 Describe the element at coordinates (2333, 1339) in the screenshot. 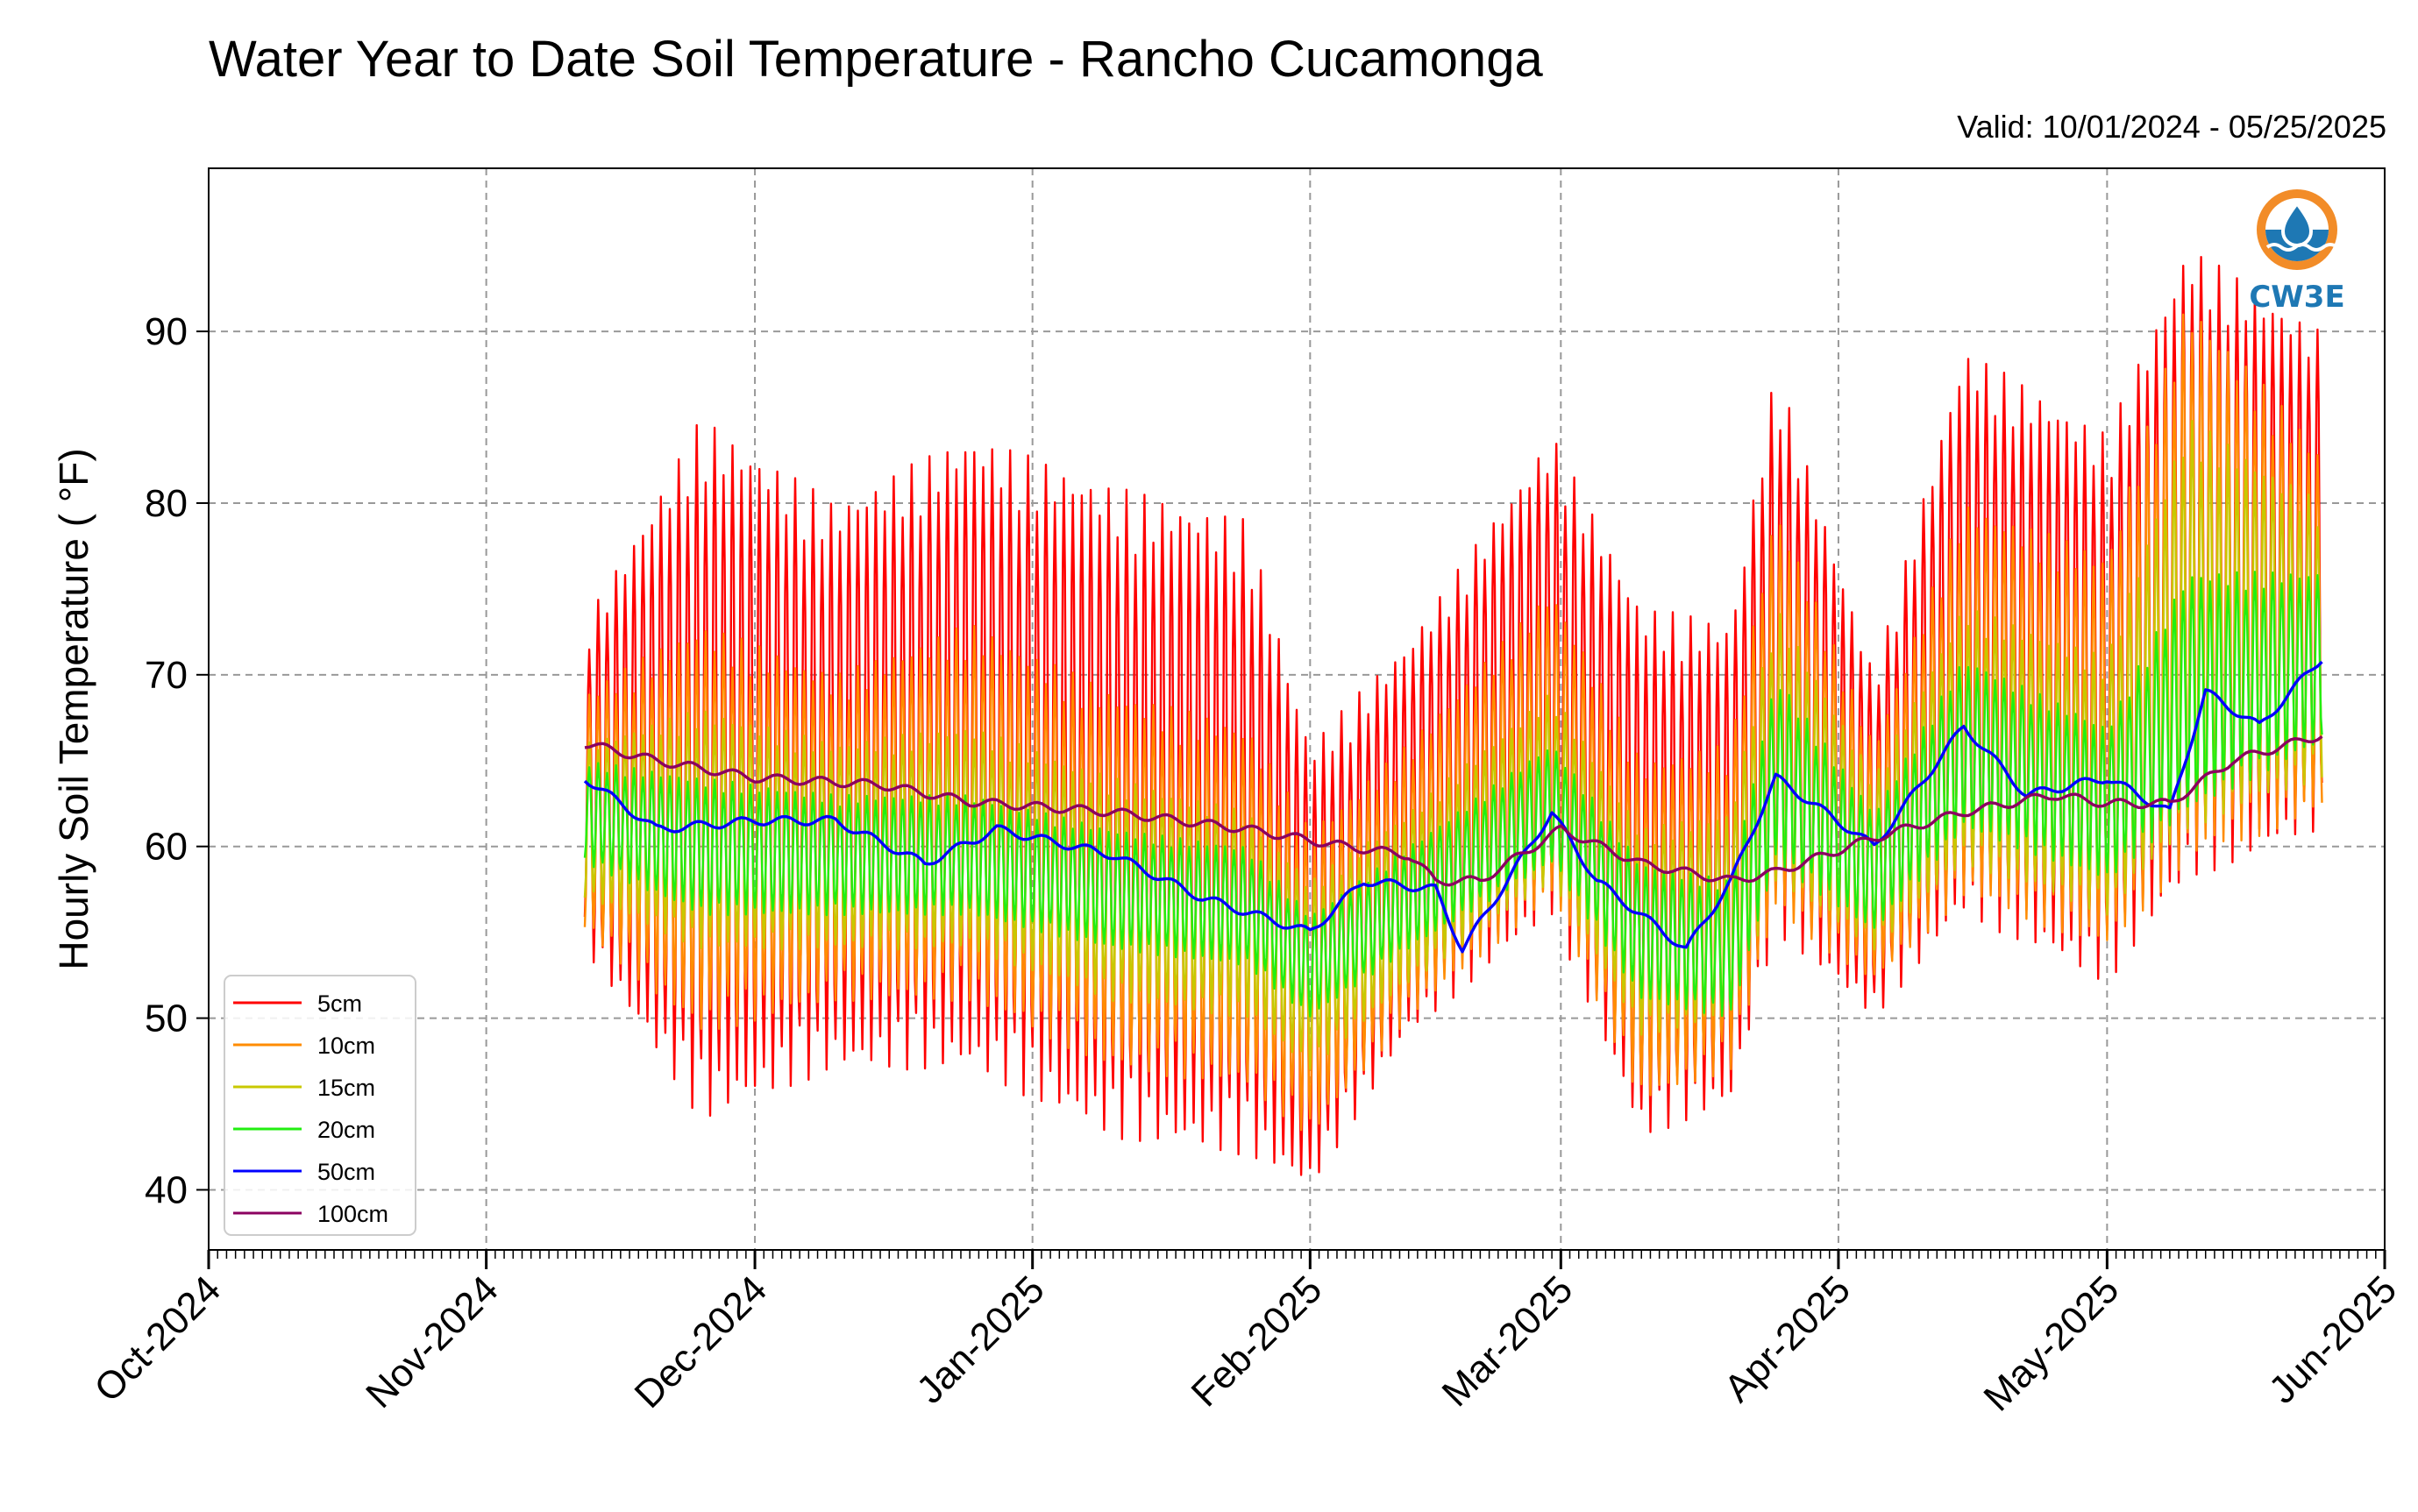

I see `x-tick-label: Jun-2025` at that location.